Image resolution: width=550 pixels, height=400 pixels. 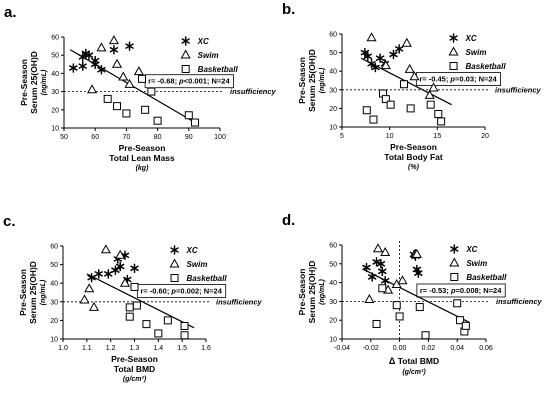 I want to click on stats-annotation: r= -0.53; p=0.008; N=24, so click(x=461, y=290).